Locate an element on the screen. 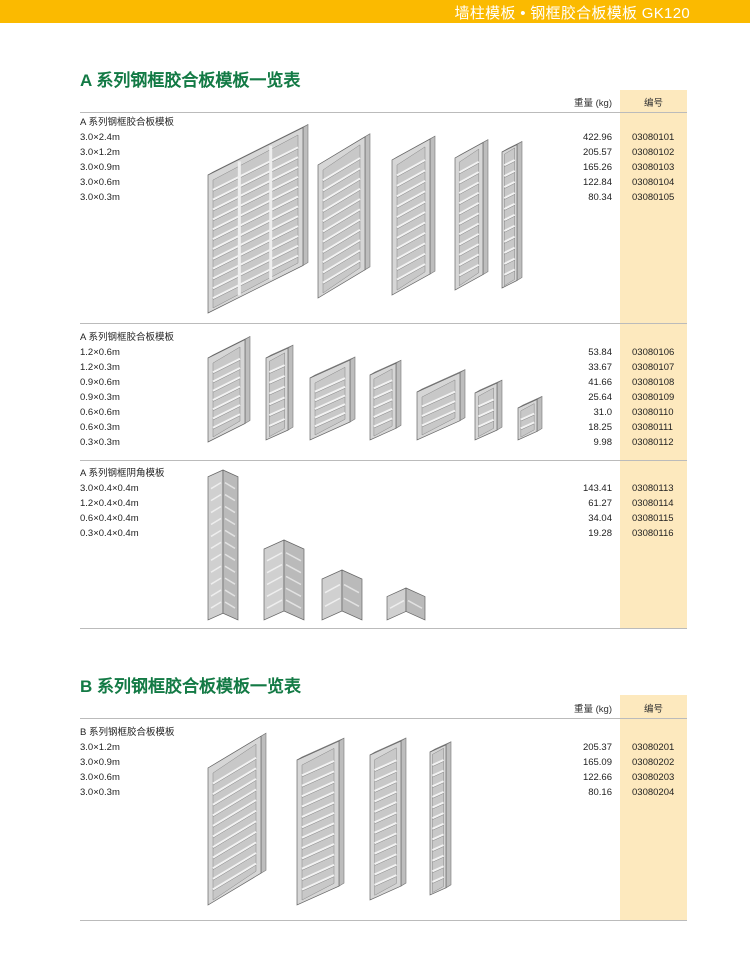 The width and height of the screenshot is (750, 963). section-b-title: B 系列钢框胶合板模板一览表 is located at coordinates (190, 686).